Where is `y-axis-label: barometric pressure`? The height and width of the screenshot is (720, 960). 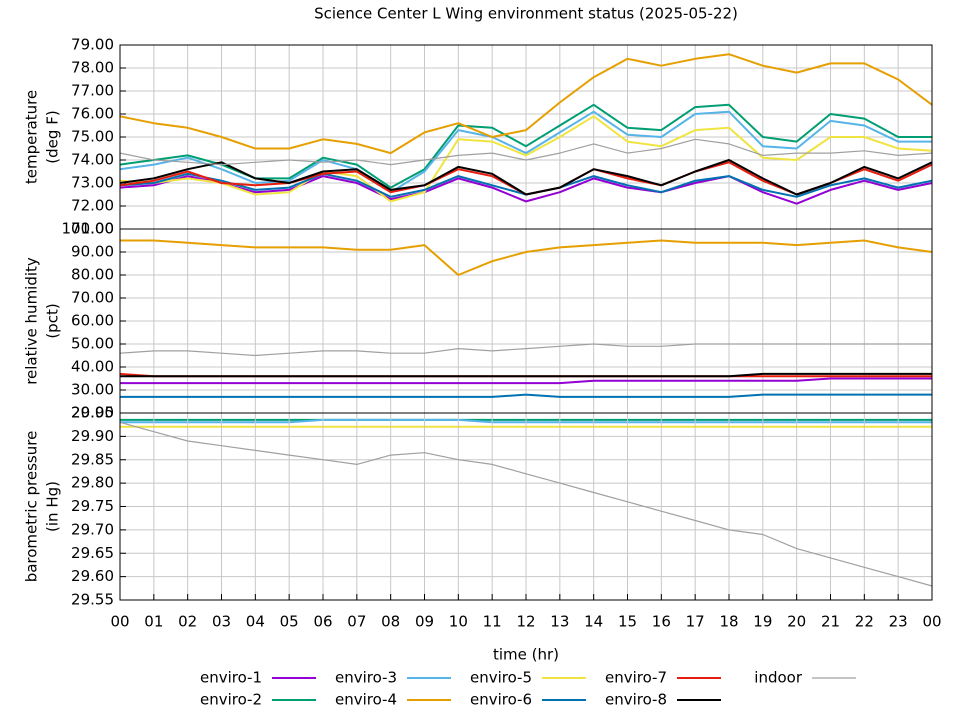
y-axis-label: barometric pressure is located at coordinates (32, 507).